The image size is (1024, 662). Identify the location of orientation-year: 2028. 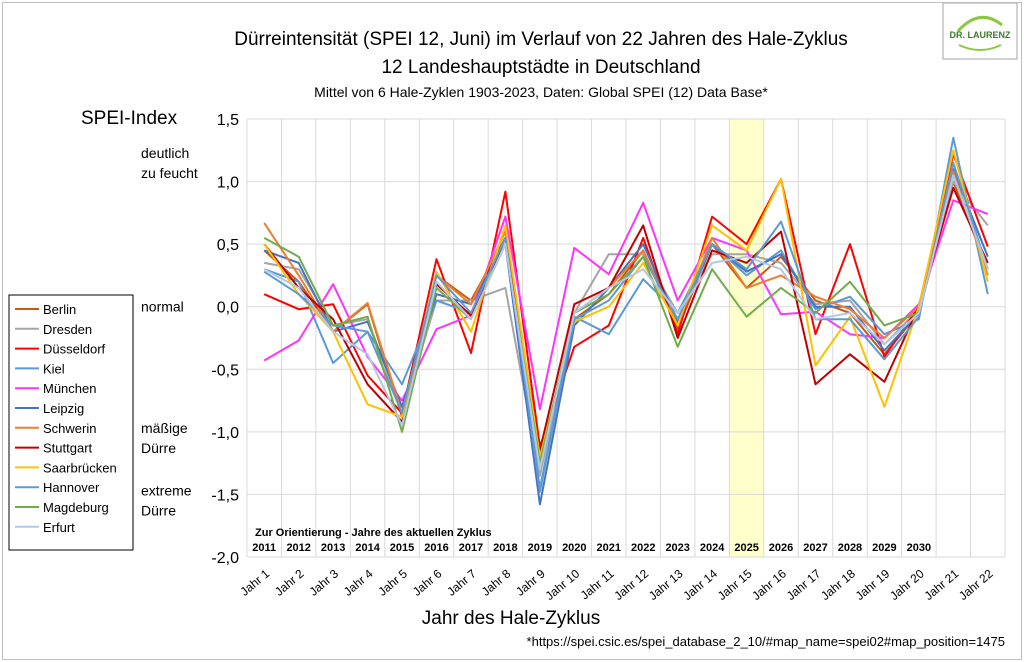
(850, 548).